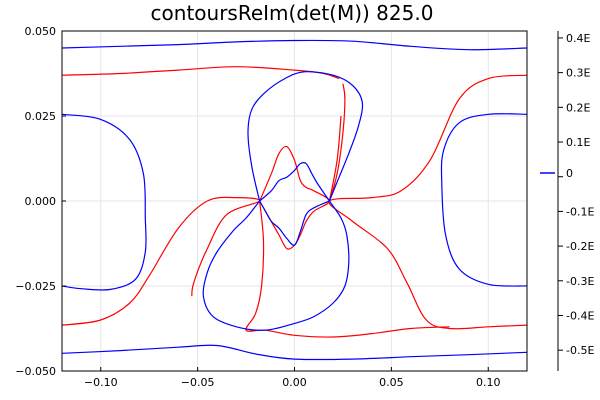 This screenshot has height=400, width=600. I want to click on y-axis-ticks: 0.050 0.025 0.000 −0.025 −0.050, so click(40, 201).